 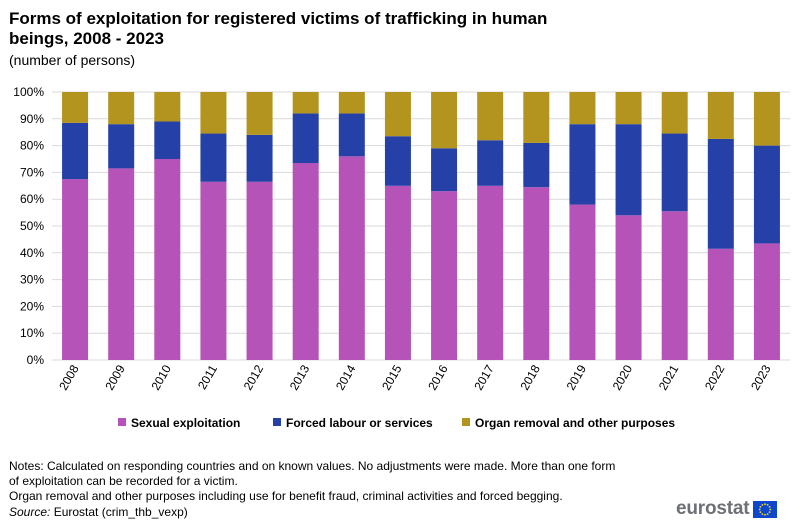 What do you see at coordinates (32, 119) in the screenshot?
I see `y-tick-label: 90%` at bounding box center [32, 119].